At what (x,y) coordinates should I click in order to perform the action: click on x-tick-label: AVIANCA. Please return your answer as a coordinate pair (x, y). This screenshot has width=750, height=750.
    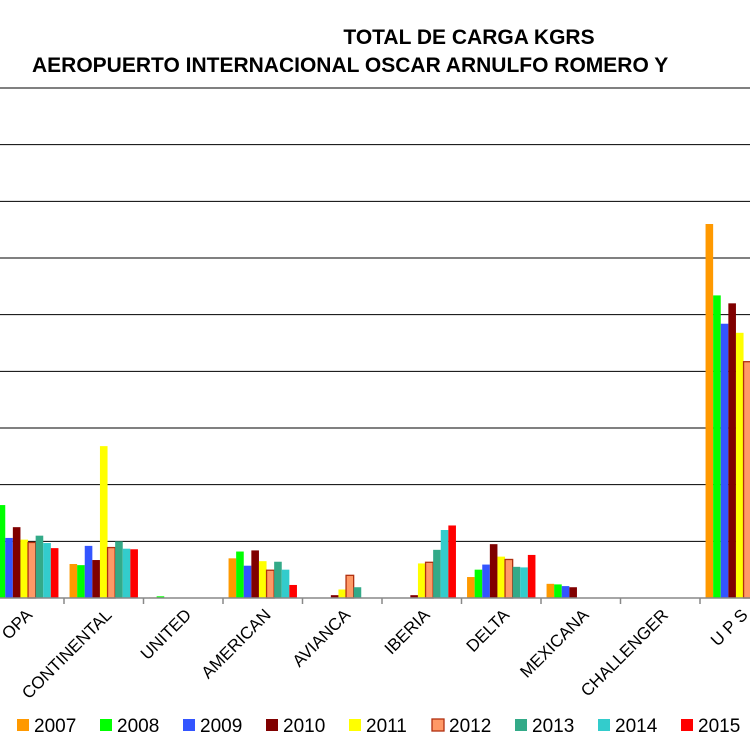
    Looking at the image, I should click on (322, 638).